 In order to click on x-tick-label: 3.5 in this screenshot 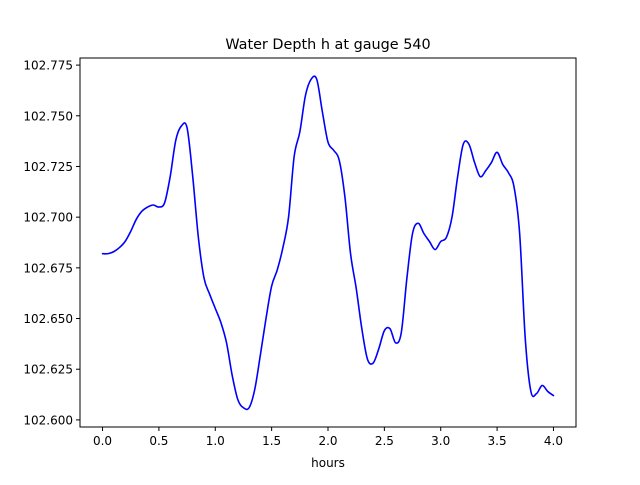, I will do `click(497, 441)`.